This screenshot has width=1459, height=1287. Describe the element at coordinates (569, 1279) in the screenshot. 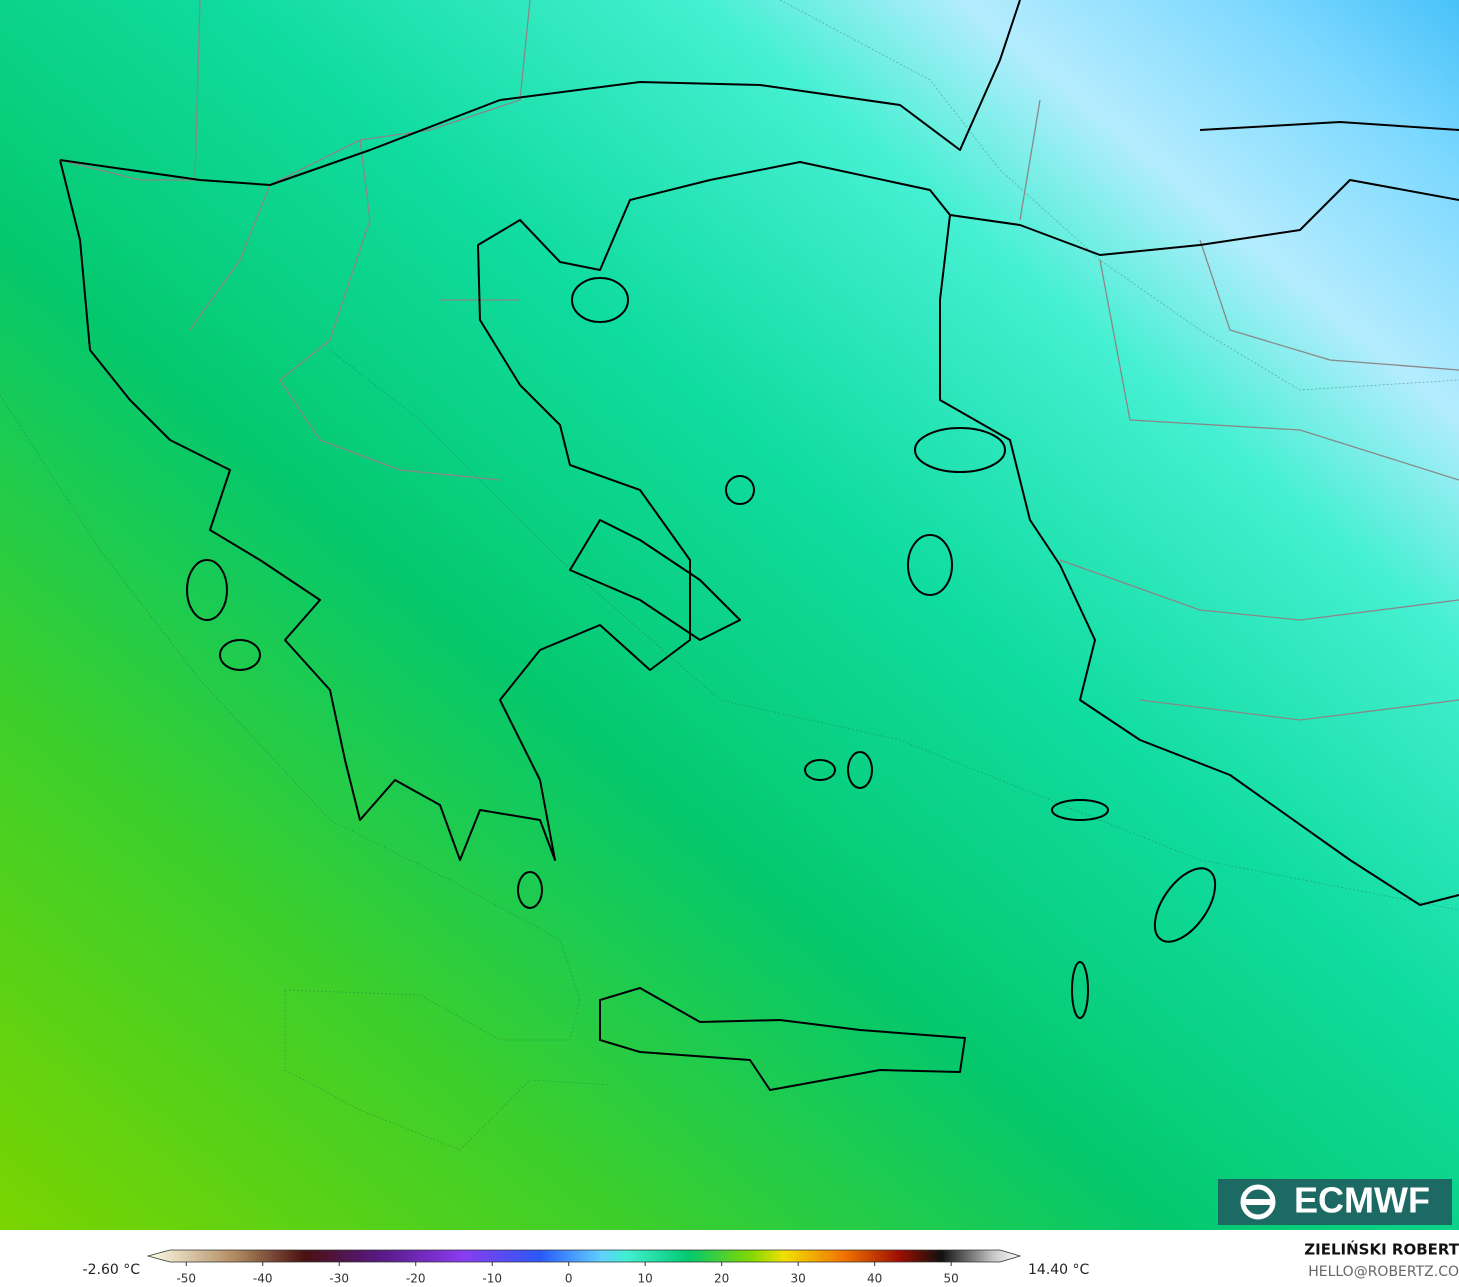

I see `colorbar-tick-label: 0` at that location.